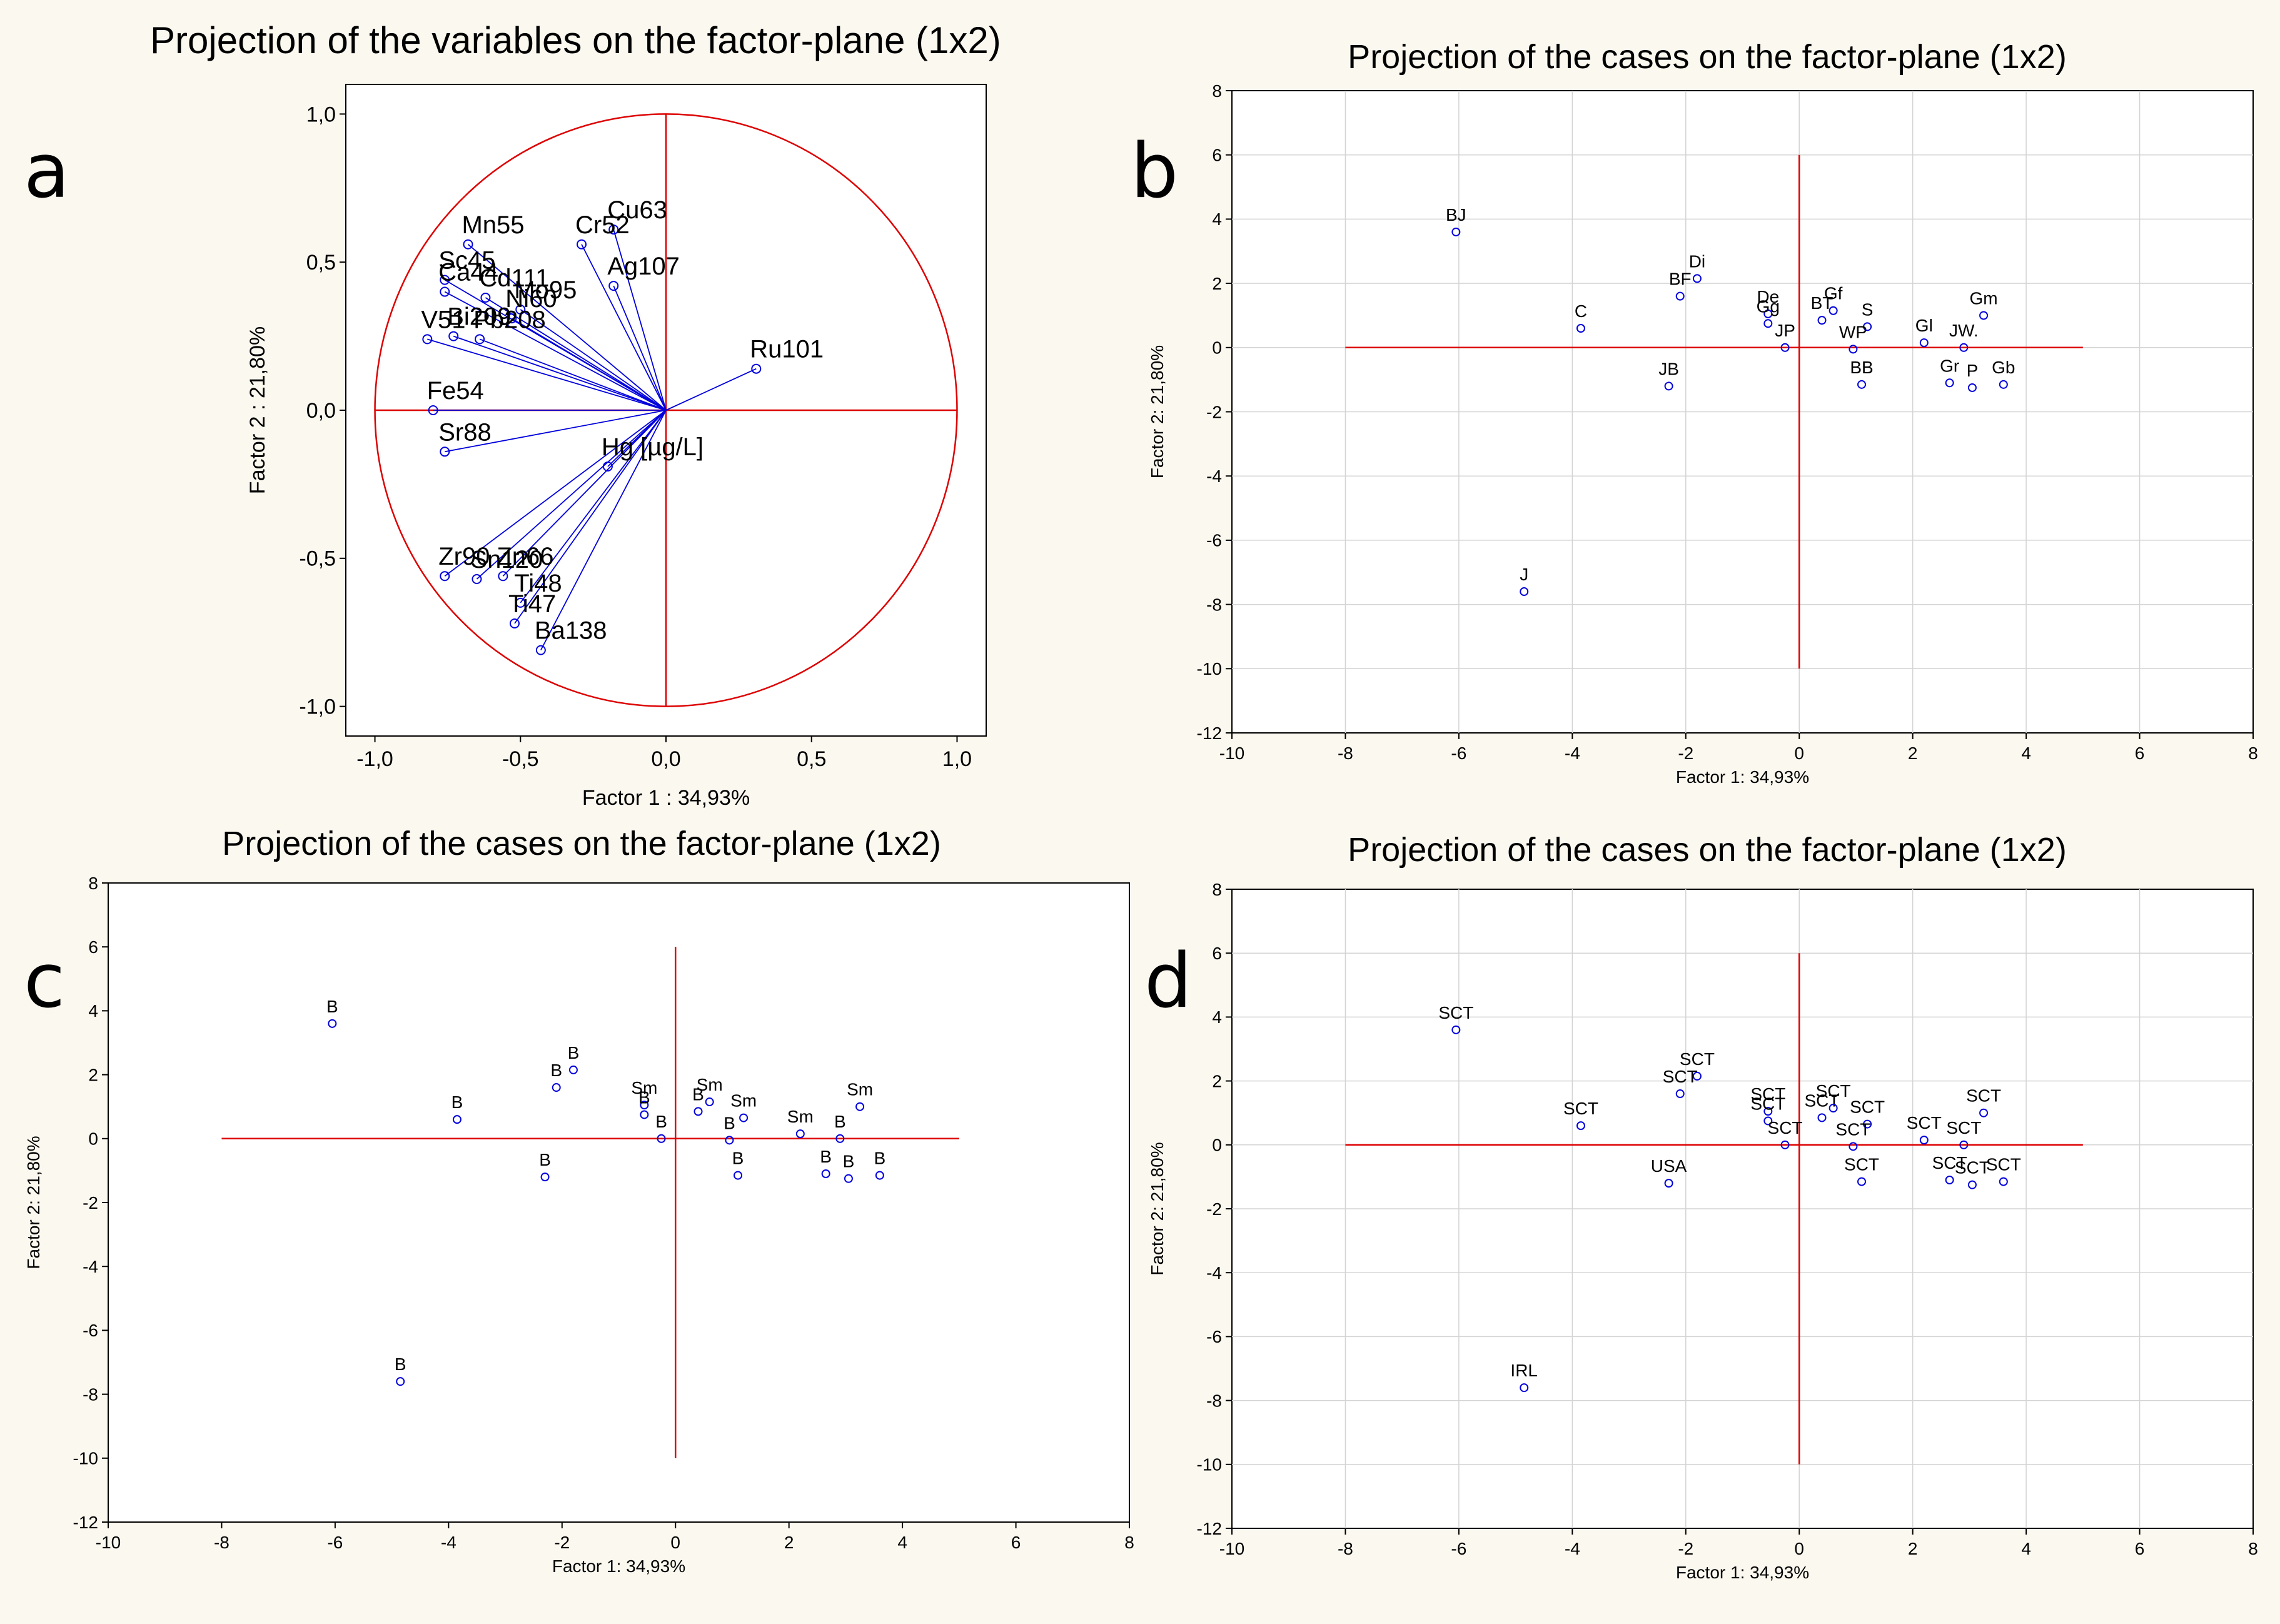 Image resolution: width=2280 pixels, height=1624 pixels. Describe the element at coordinates (44, 981) in the screenshot. I see `panel-label-c: c` at that location.